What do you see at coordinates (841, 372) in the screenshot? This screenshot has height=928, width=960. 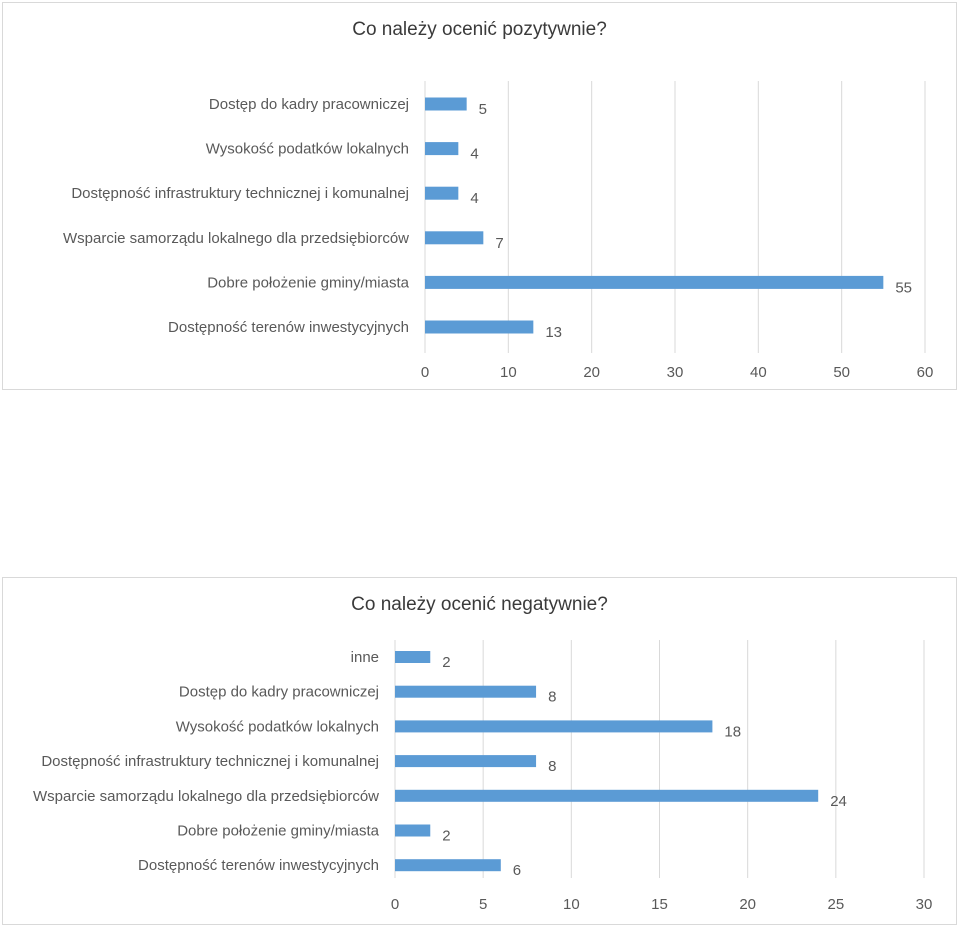 I see `x-tick-label: 50` at bounding box center [841, 372].